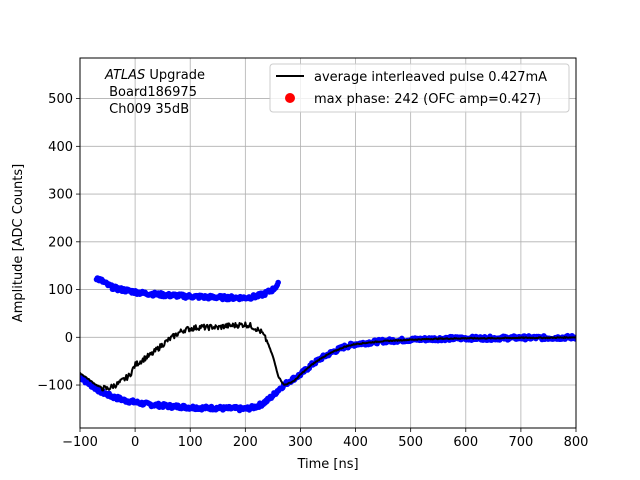 This screenshot has width=640, height=480. Describe the element at coordinates (175, 75) in the screenshot. I see `annotation-upgrade: Upgrade` at that location.